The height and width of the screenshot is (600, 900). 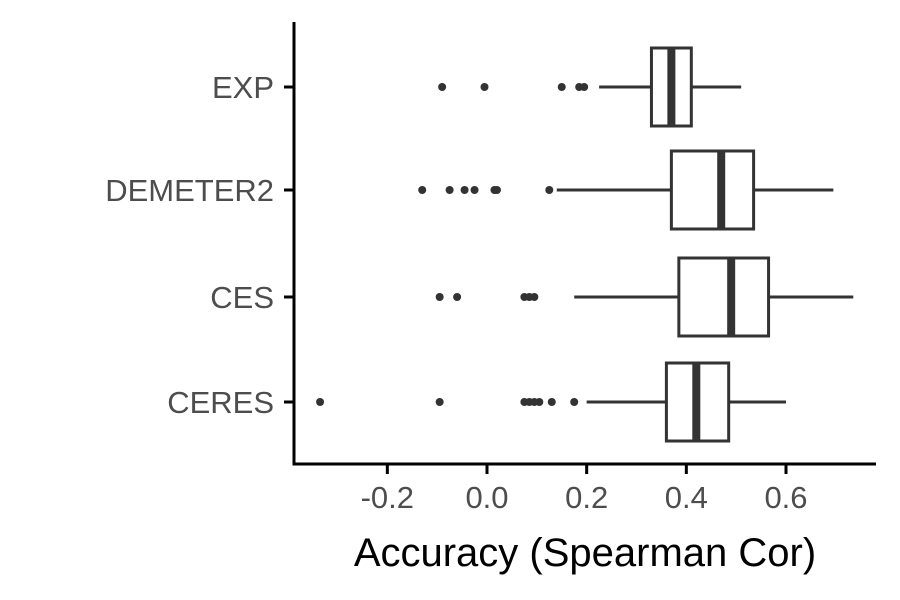 I want to click on x-tick-label: 0.0, so click(x=486, y=497).